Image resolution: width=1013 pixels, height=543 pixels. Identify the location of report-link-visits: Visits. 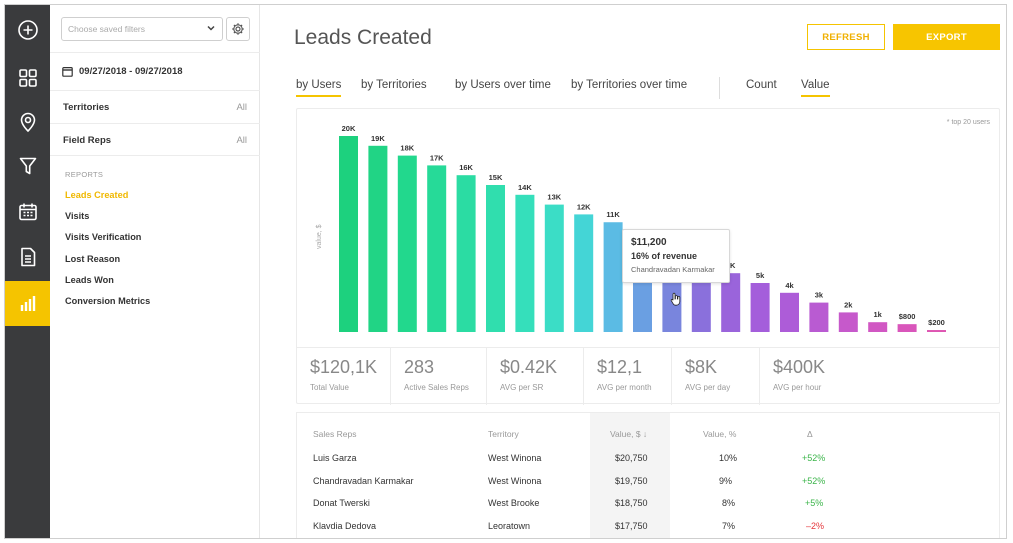
(77, 216).